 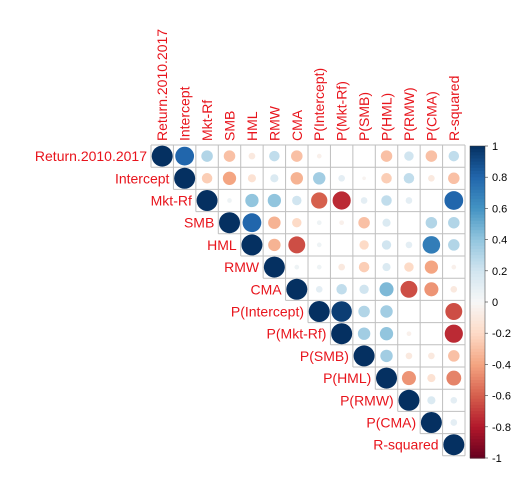 What do you see at coordinates (297, 334) in the screenshot?
I see `row-label: P(Mkt-Rf)` at bounding box center [297, 334].